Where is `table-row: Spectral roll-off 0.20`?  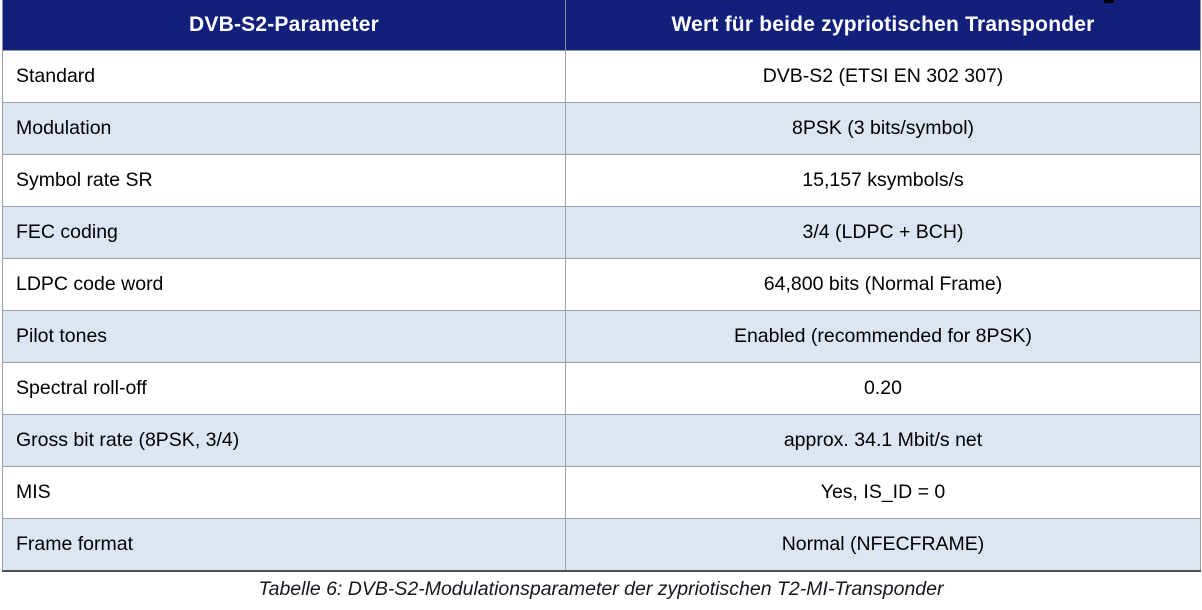 table-row: Spectral roll-off 0.20 is located at coordinates (601, 388).